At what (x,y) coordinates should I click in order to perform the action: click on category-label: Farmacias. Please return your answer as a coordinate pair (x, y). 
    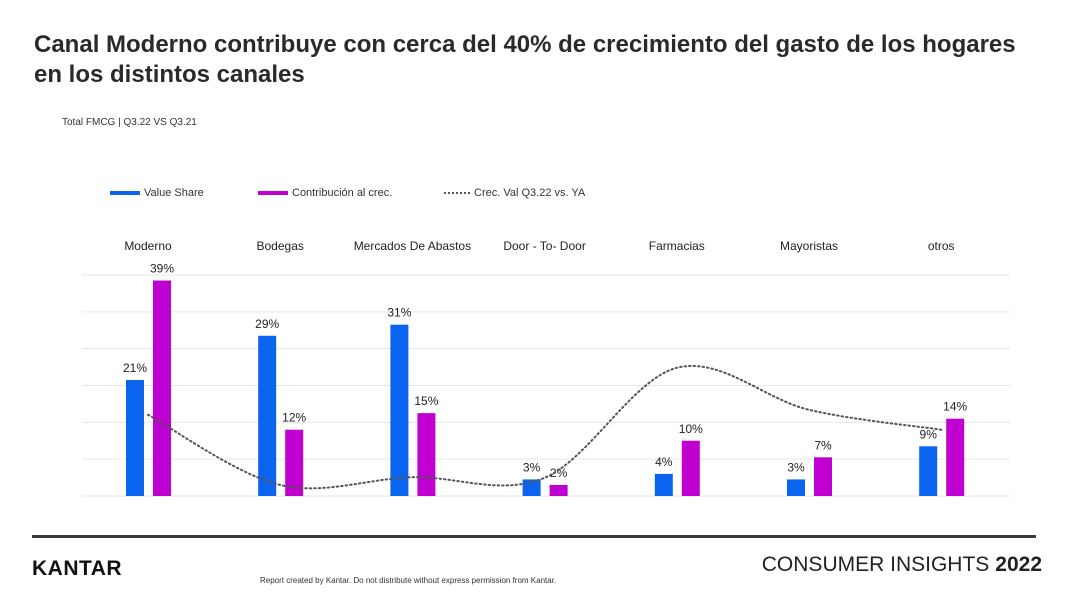
    Looking at the image, I should click on (677, 246).